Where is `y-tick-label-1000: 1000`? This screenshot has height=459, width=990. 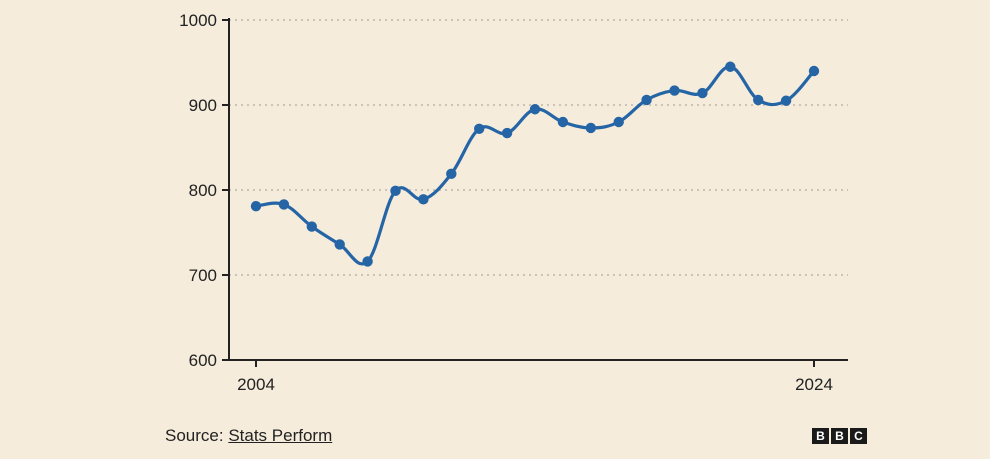 y-tick-label-1000: 1000 is located at coordinates (198, 20).